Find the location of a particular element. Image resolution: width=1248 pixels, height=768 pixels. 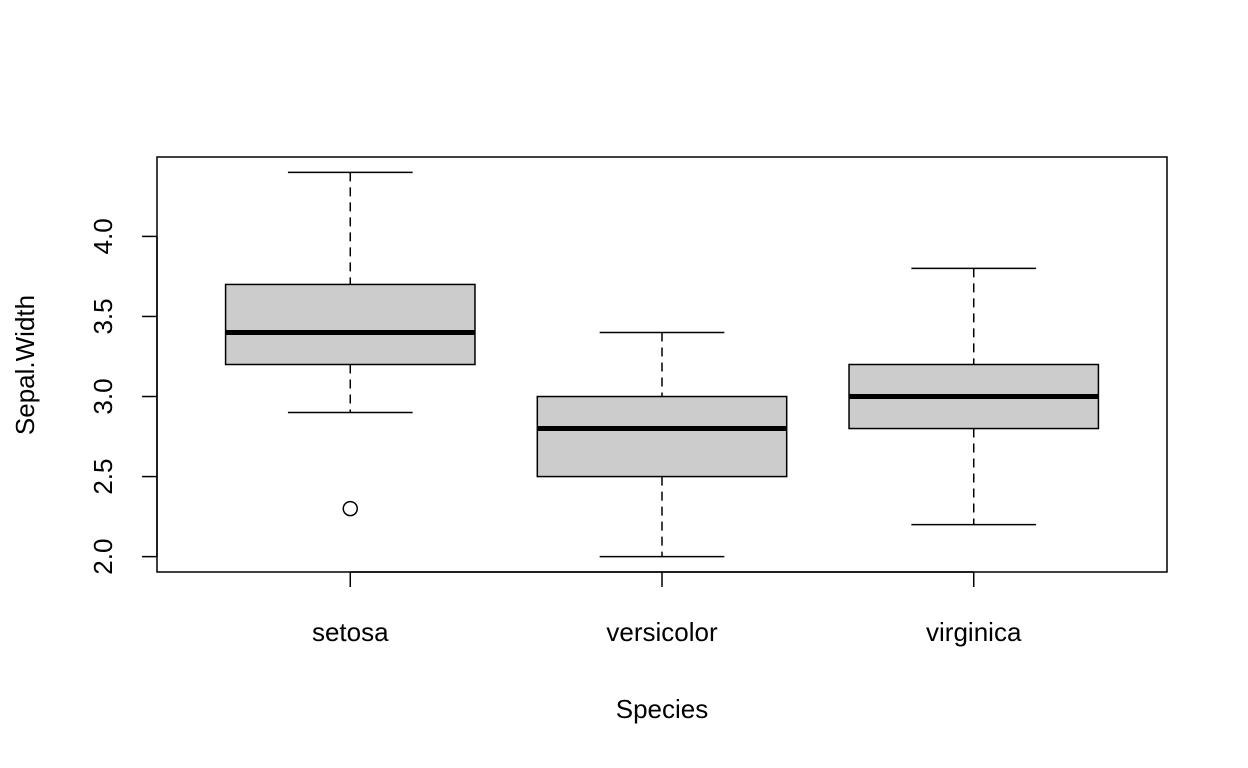

outlier-point is located at coordinates (350, 508).